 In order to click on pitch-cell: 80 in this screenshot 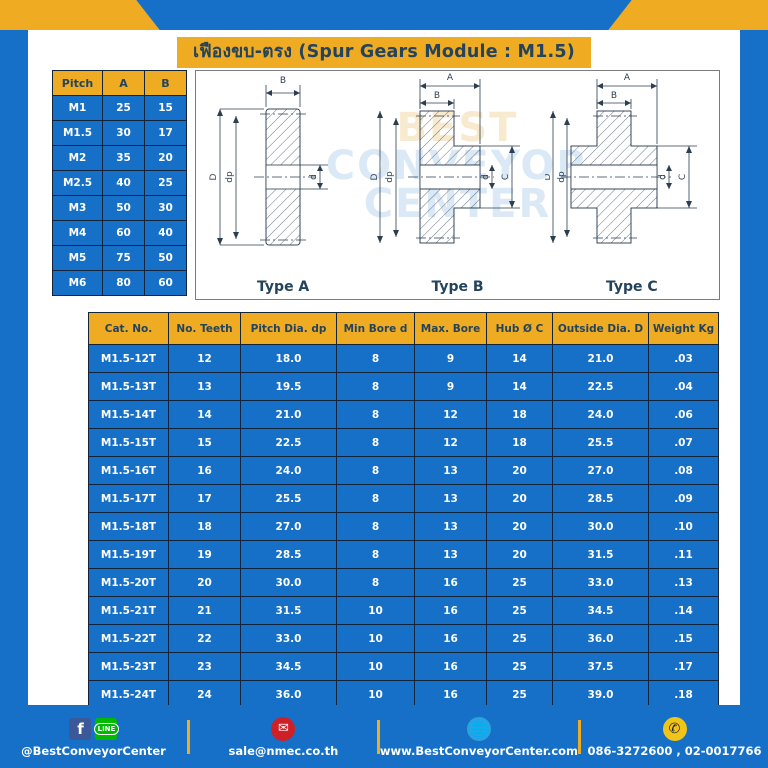, I will do `click(123, 283)`.